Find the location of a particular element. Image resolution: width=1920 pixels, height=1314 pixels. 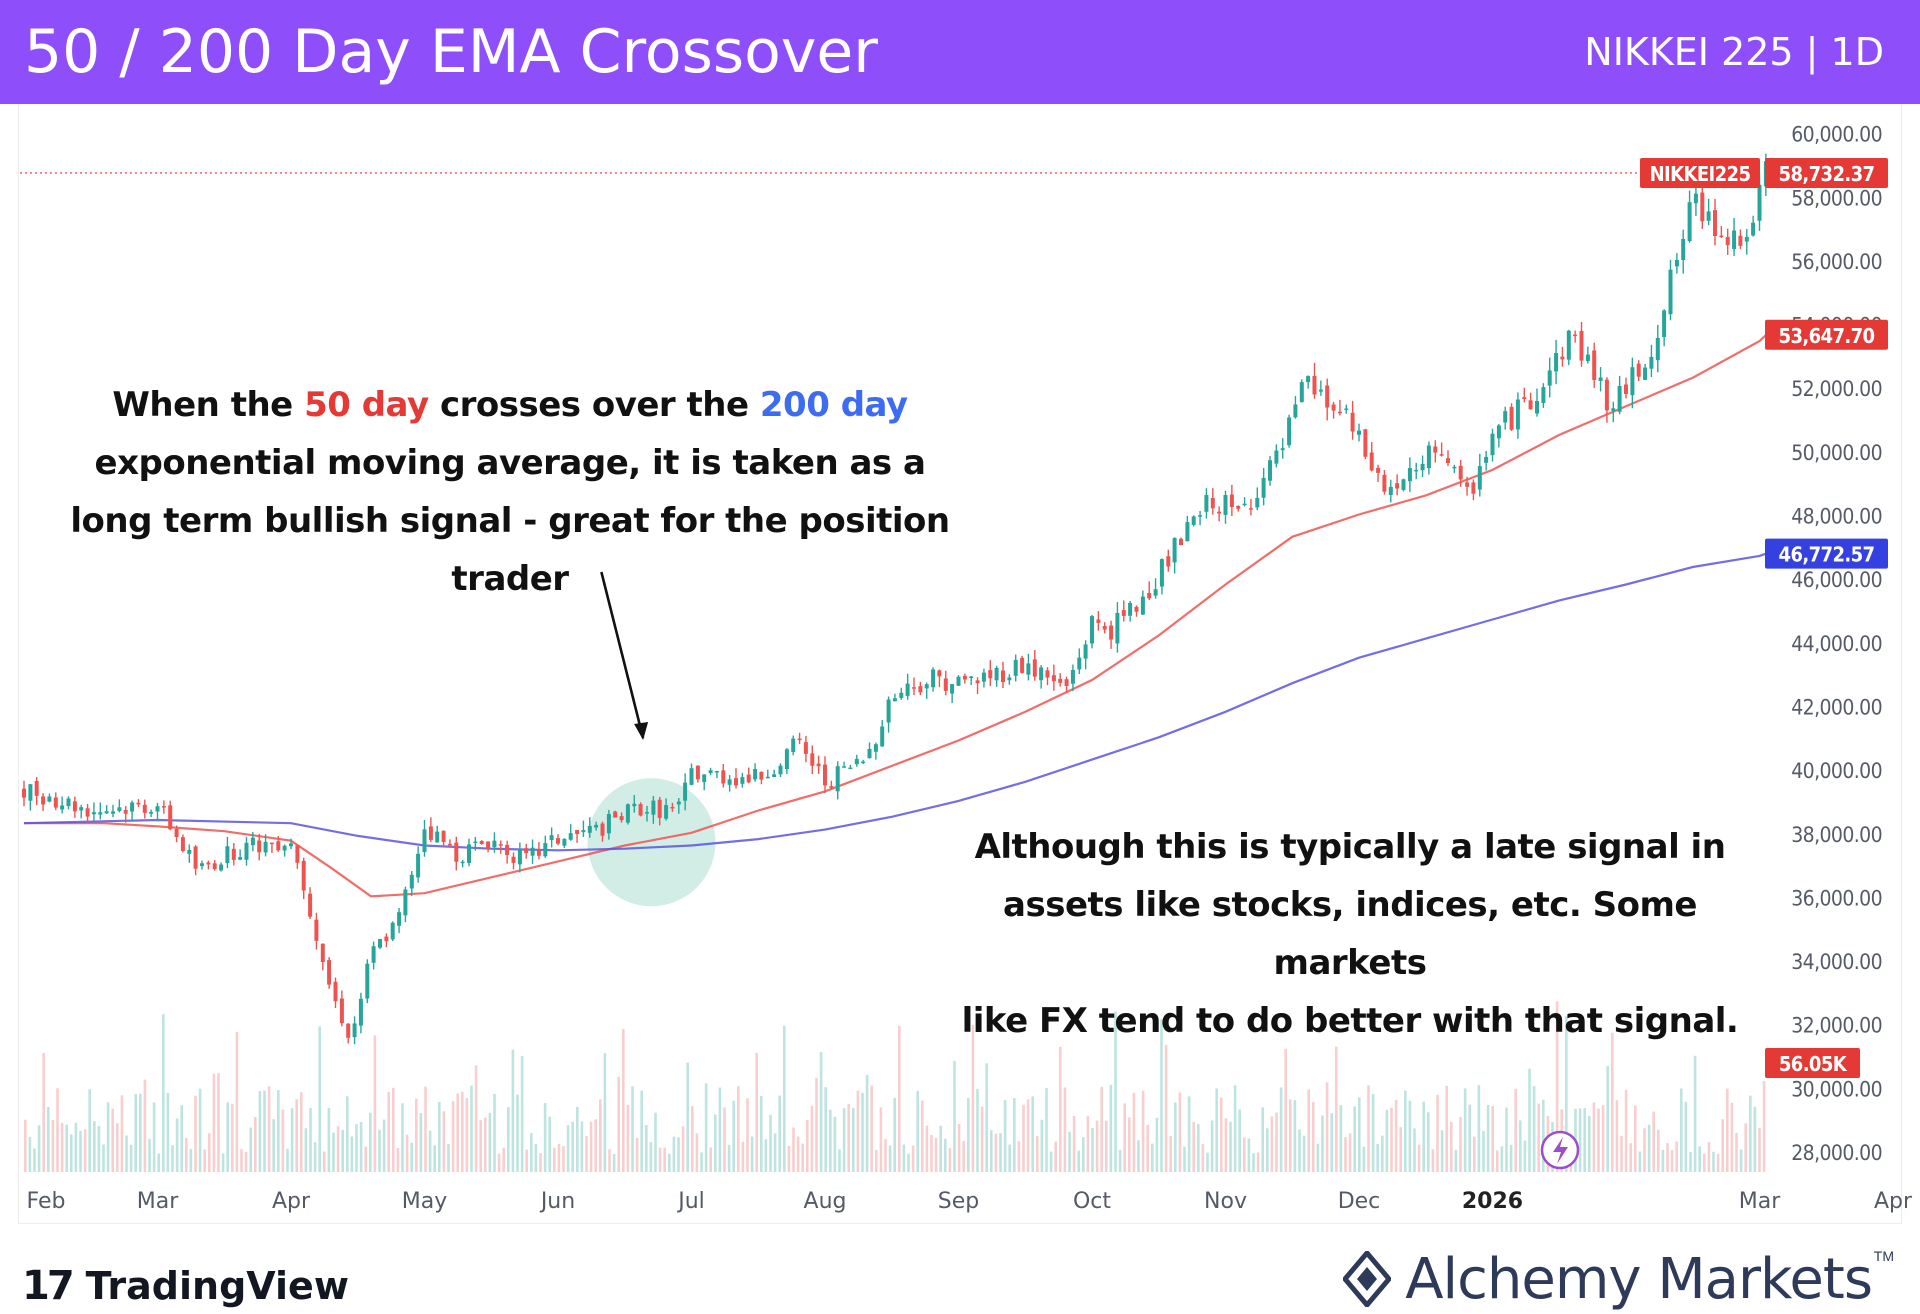

tradingview-wordmark: TradingView is located at coordinates (217, 1286).